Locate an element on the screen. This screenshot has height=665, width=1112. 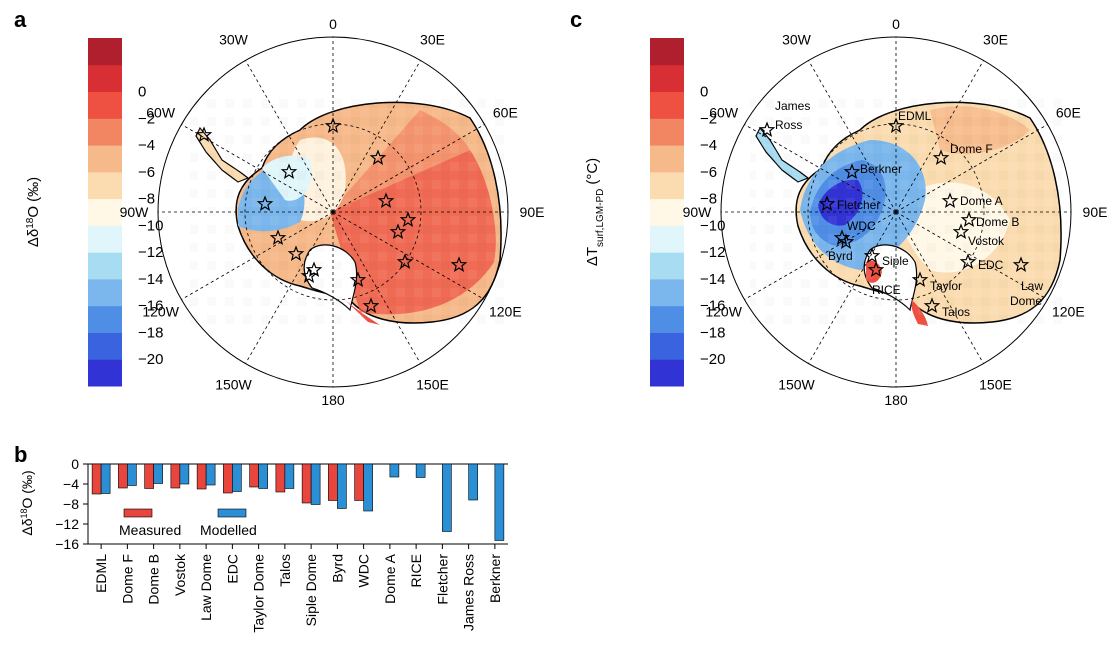
station-star-byrd is located at coordinates (314, 269).